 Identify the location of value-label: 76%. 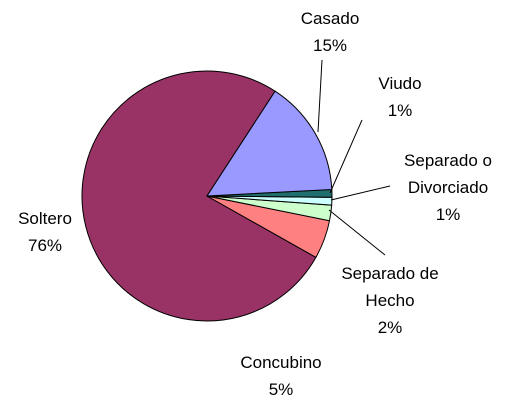
(45, 245).